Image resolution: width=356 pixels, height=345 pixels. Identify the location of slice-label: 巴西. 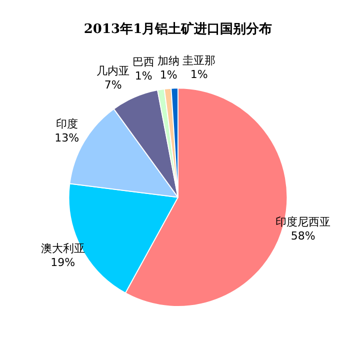
(143, 62).